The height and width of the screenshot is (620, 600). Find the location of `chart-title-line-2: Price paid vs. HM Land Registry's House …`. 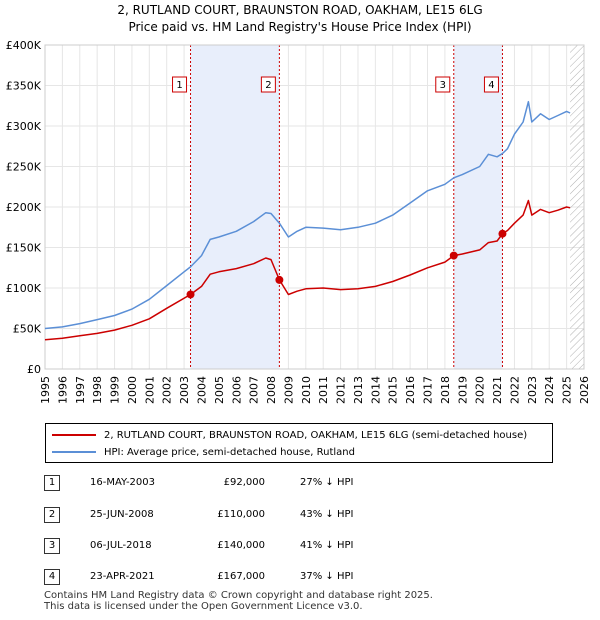

chart-title-line-2: Price paid vs. HM Land Registry's House … is located at coordinates (300, 27).